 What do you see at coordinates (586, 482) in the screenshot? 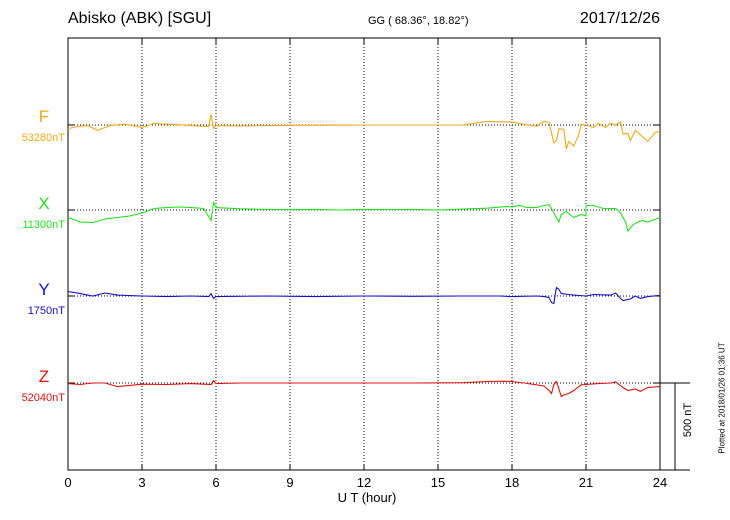
I see `tick-label-21: 21` at bounding box center [586, 482].